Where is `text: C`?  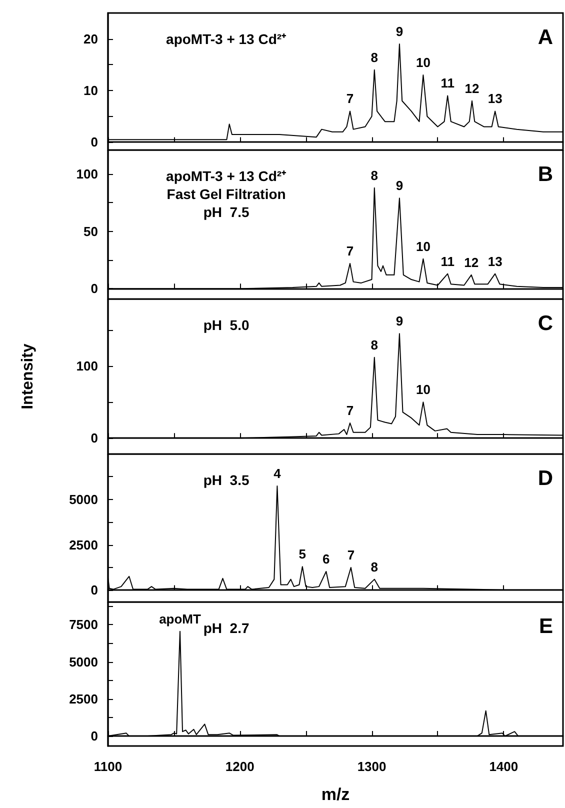
text: C is located at coordinates (545, 323).